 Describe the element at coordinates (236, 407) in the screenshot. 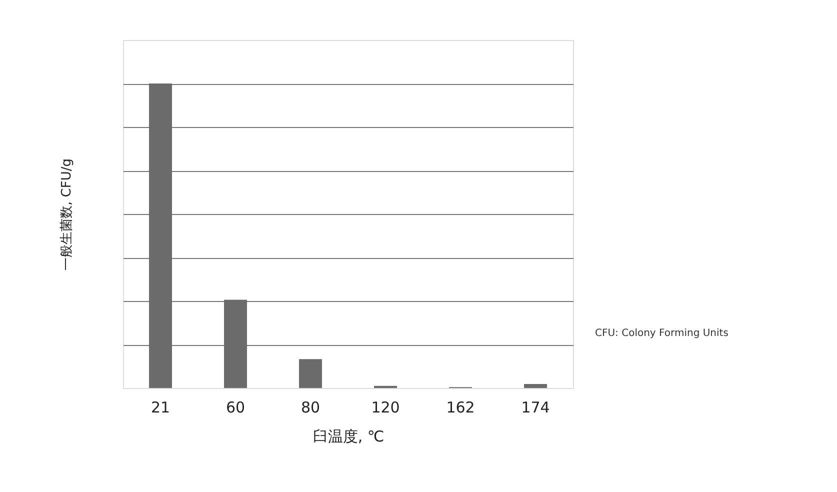

I see `x-tick-label: 60` at that location.